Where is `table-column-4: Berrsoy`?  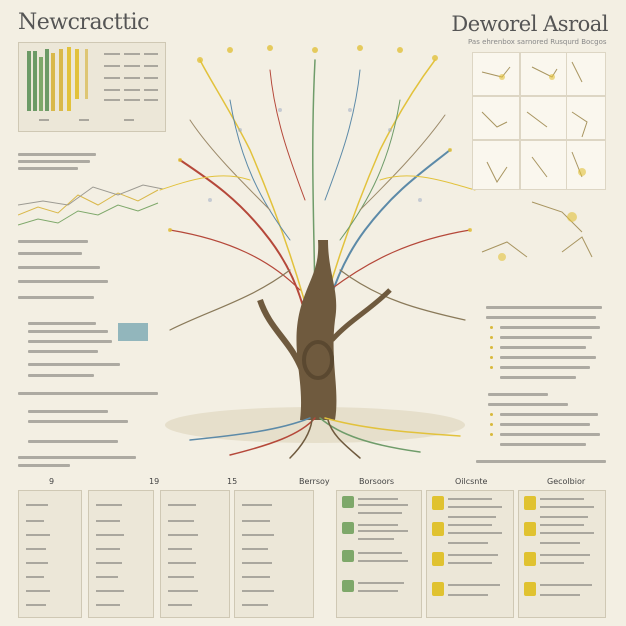
table-column-4: Berrsoy is located at coordinates (282, 547).